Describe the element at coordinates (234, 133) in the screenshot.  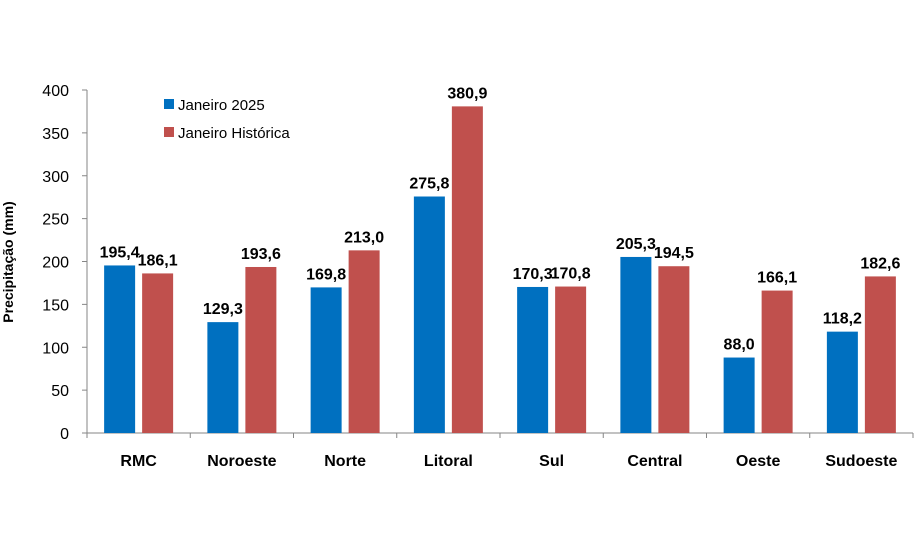
I see `legend-label-janeiro-historica: Janeiro Histórica` at that location.